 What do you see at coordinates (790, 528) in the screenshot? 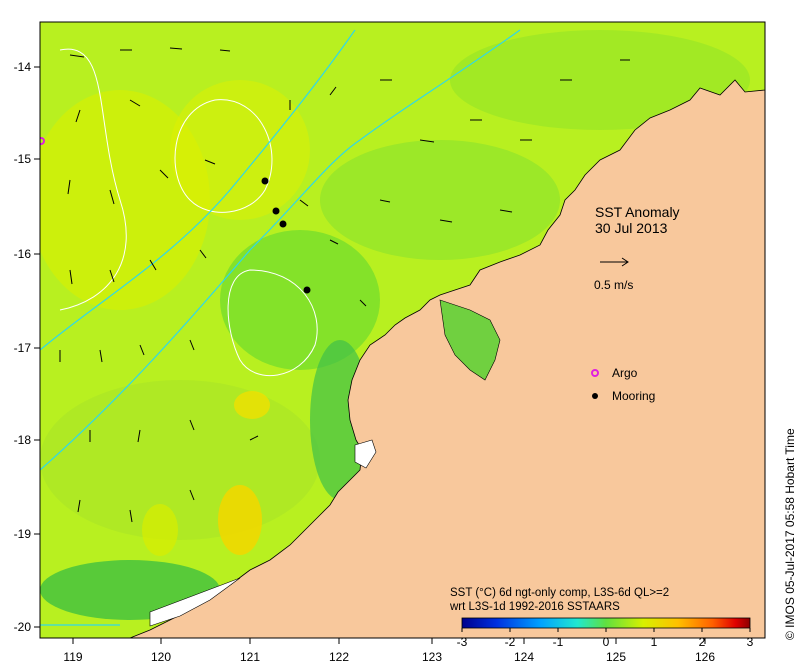
I see `credit-label: IMOS 05-Jul-2017 05:58 Hobart Time` at bounding box center [790, 528].